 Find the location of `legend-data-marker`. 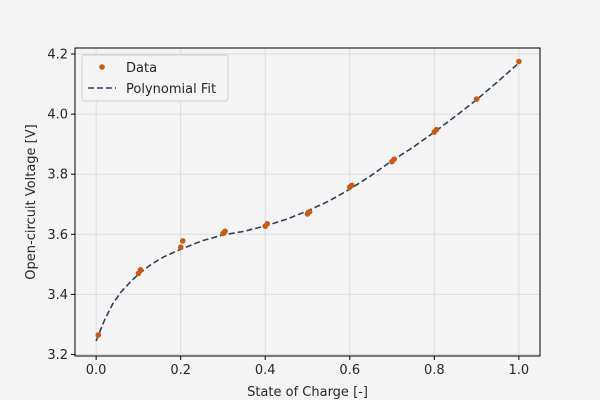

legend-data-marker is located at coordinates (102, 67).